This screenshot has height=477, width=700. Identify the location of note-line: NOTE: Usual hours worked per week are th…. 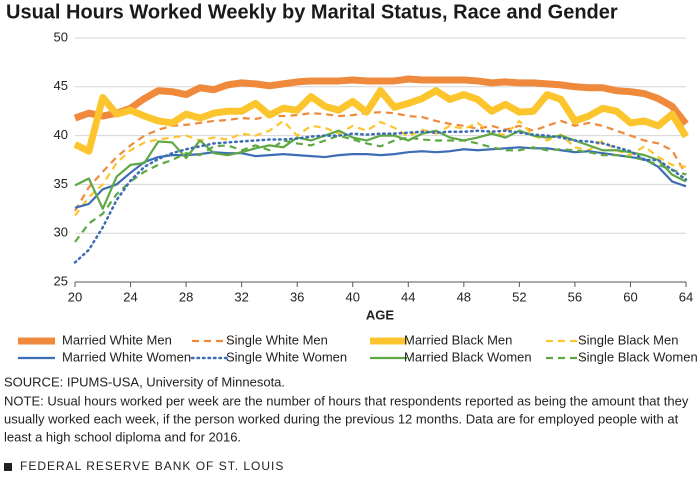
(346, 400).